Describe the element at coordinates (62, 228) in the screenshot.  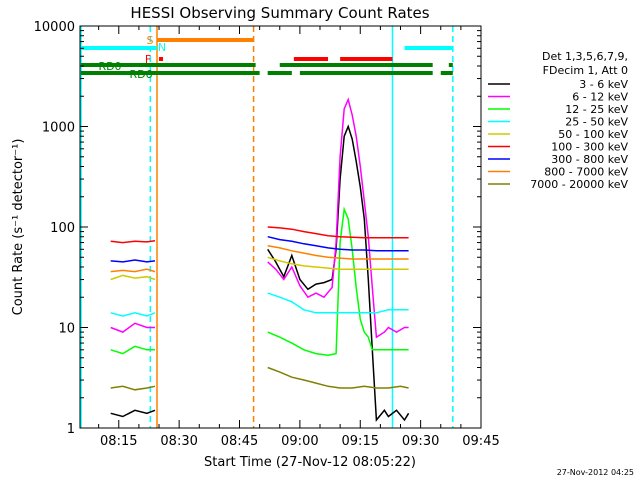
I see `y-tick-label: 100` at that location.